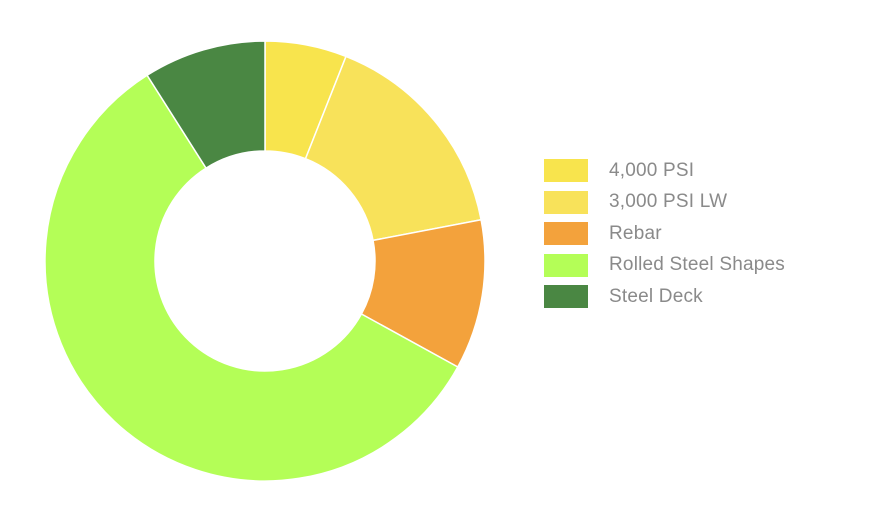 The width and height of the screenshot is (872, 528). What do you see at coordinates (652, 170) in the screenshot?
I see `legend-label-4000-psi: 4,000 PSI` at bounding box center [652, 170].